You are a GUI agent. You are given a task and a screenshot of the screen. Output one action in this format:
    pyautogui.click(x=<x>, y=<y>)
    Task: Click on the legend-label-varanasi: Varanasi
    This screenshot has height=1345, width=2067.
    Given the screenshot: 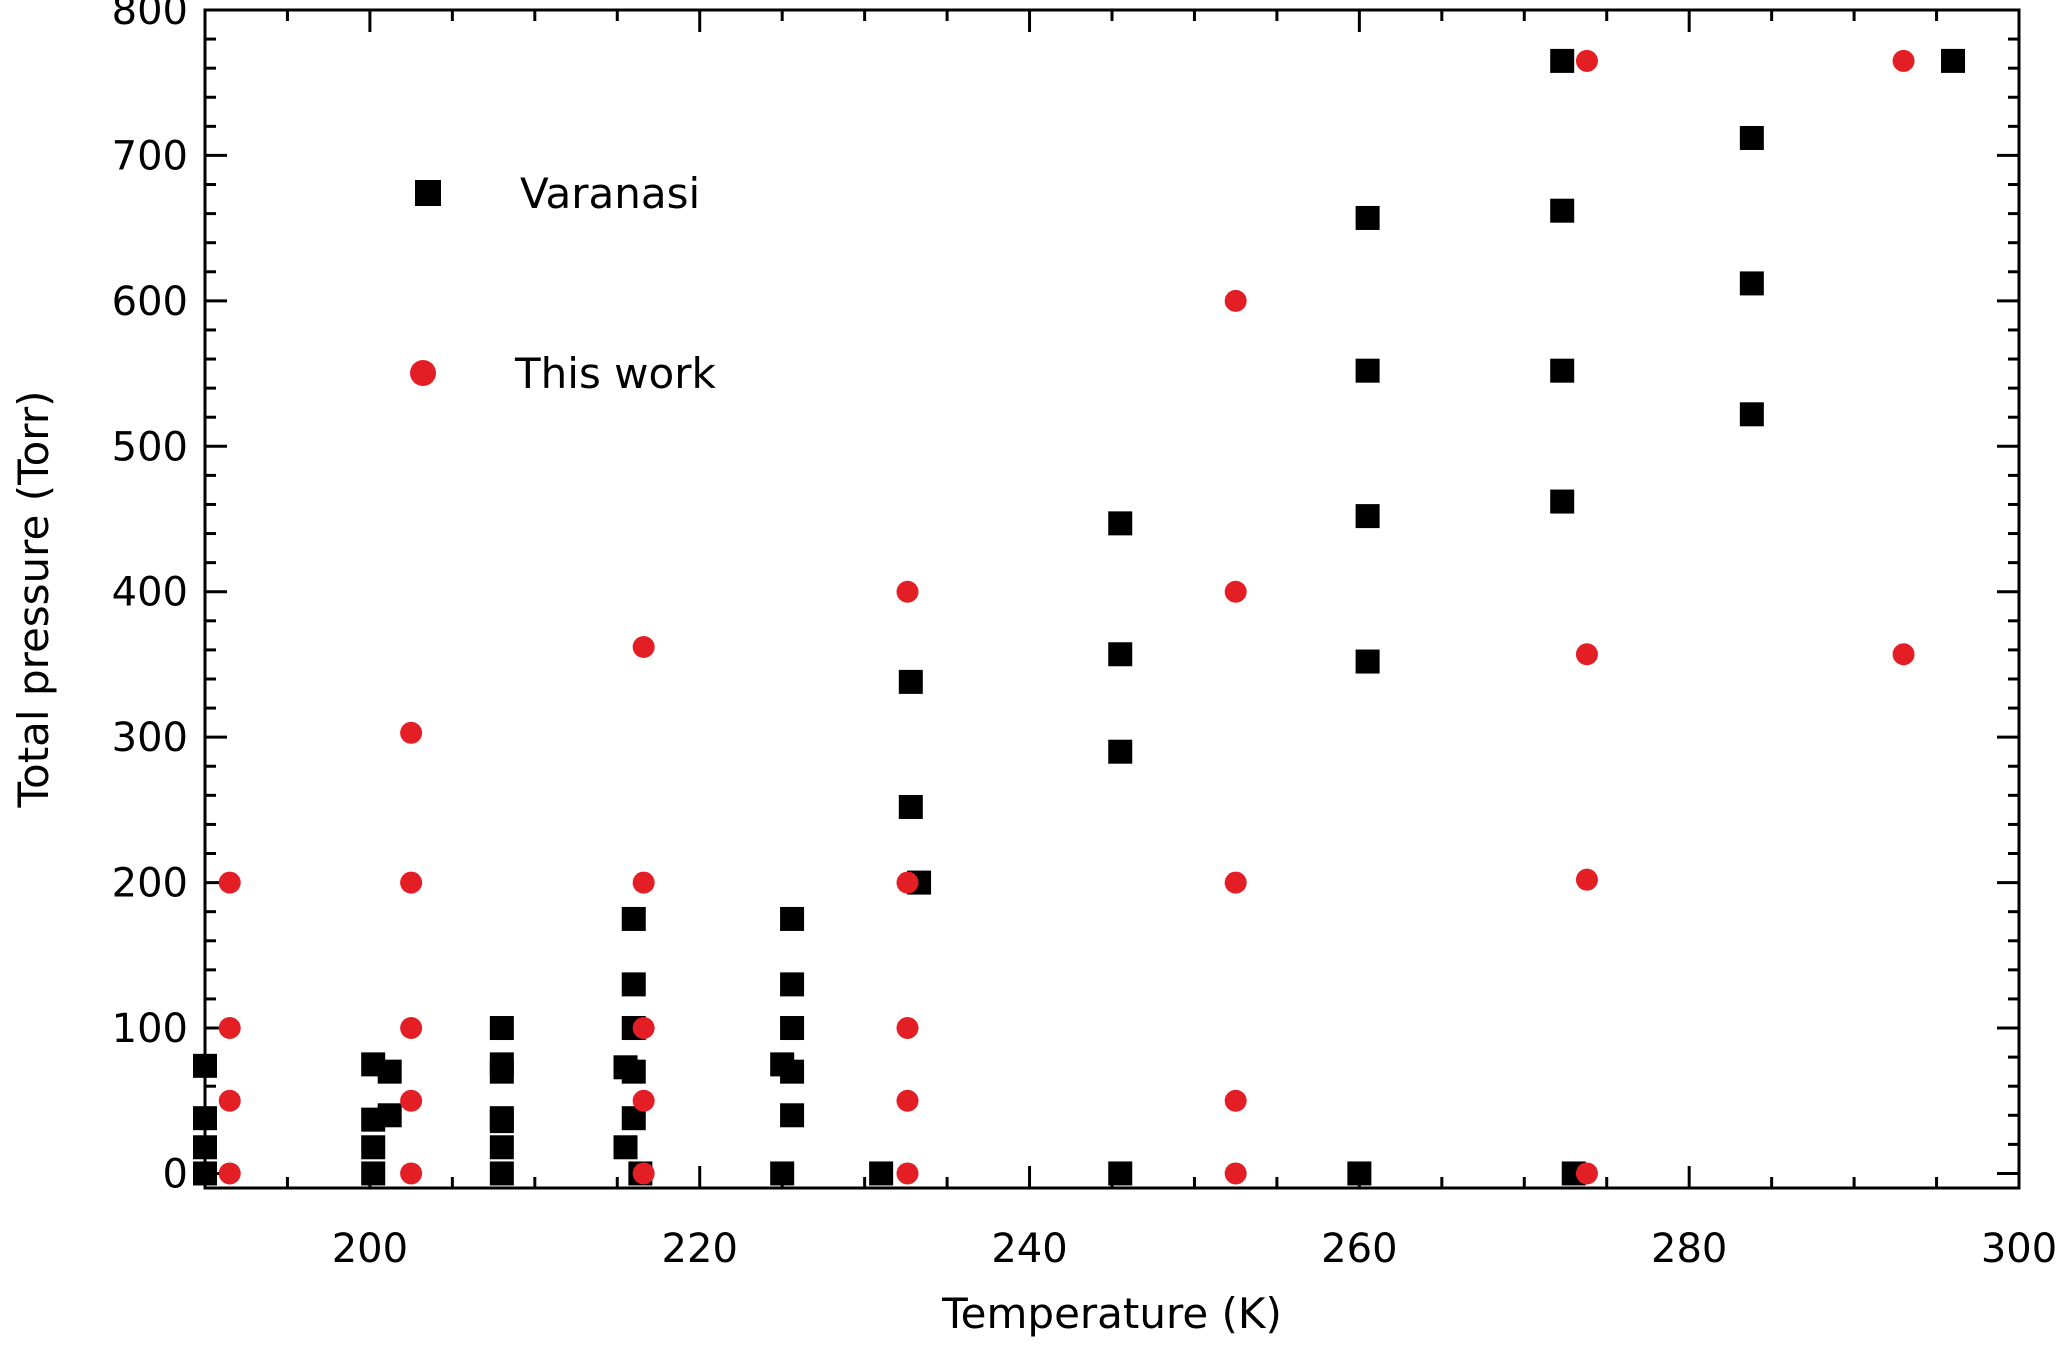 What is the action you would take?
    pyautogui.click(x=610, y=193)
    